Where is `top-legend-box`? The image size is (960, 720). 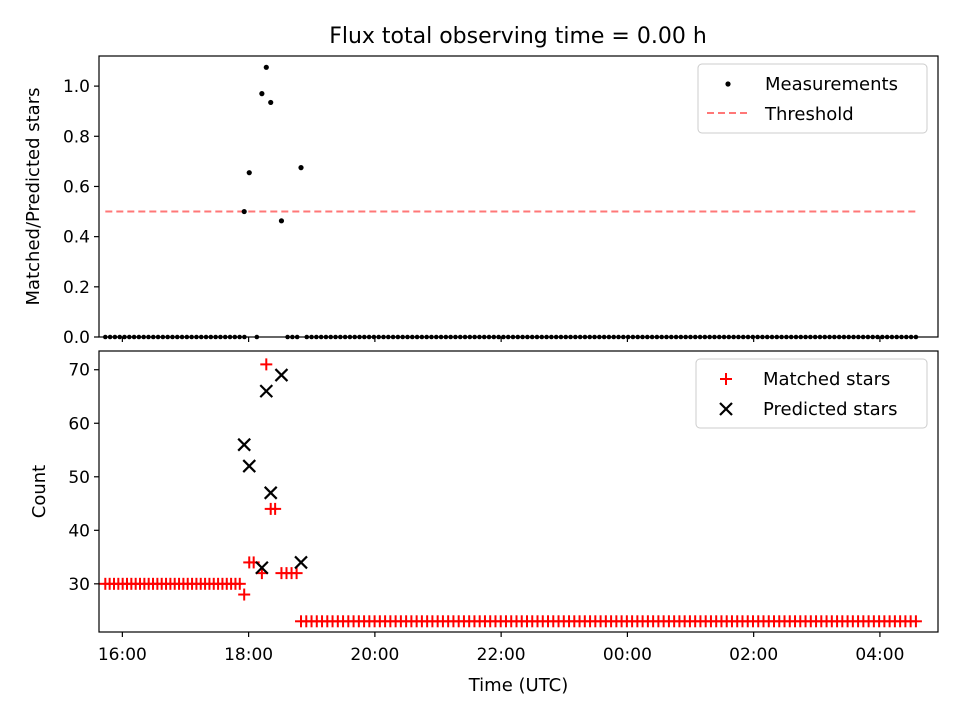 top-legend-box is located at coordinates (812, 98).